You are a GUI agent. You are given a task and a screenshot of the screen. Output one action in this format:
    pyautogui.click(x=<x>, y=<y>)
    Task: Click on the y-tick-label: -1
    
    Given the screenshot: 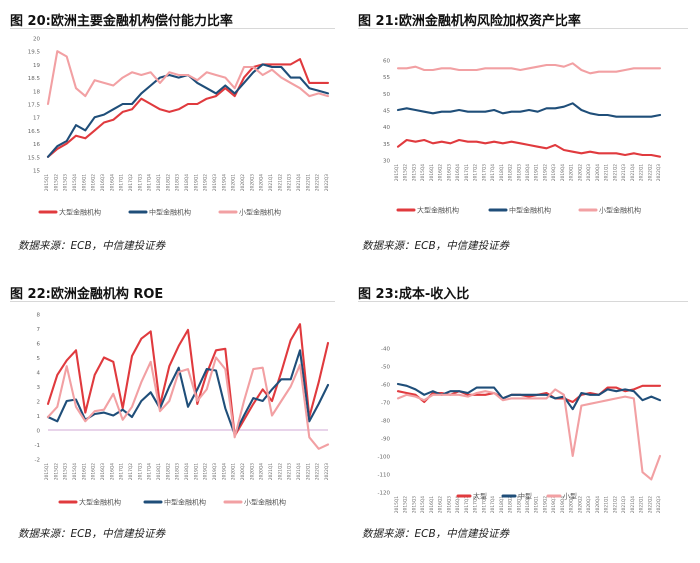 What is the action you would take?
    pyautogui.click(x=37, y=446)
    